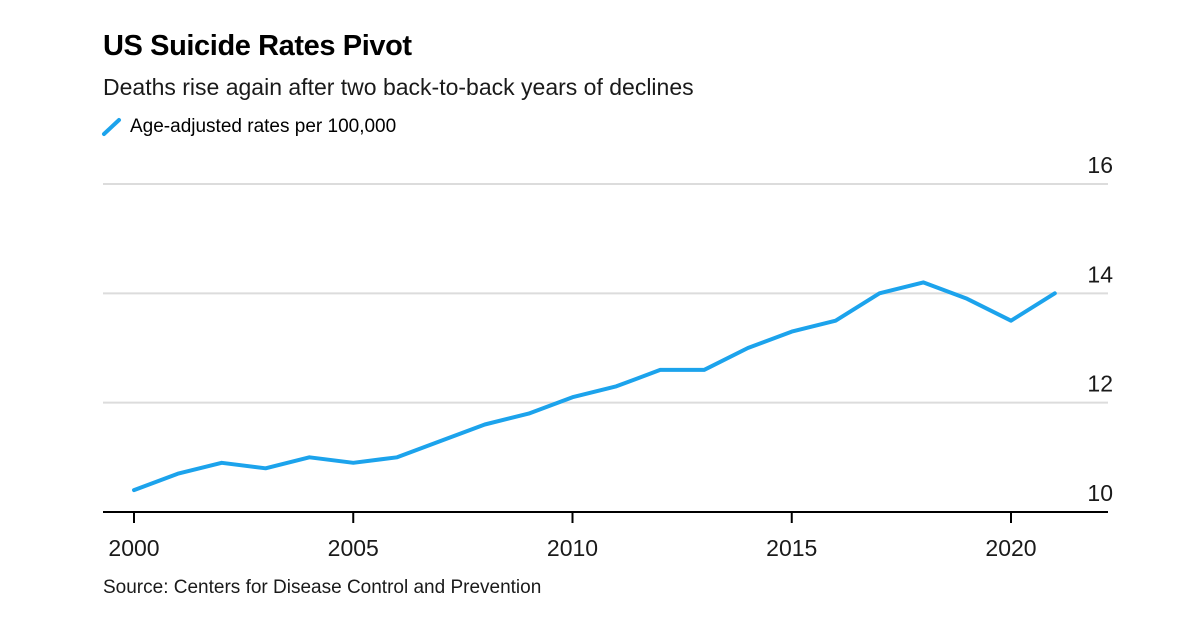  Describe the element at coordinates (1010, 548) in the screenshot. I see `x-tick-label: 2020` at that location.